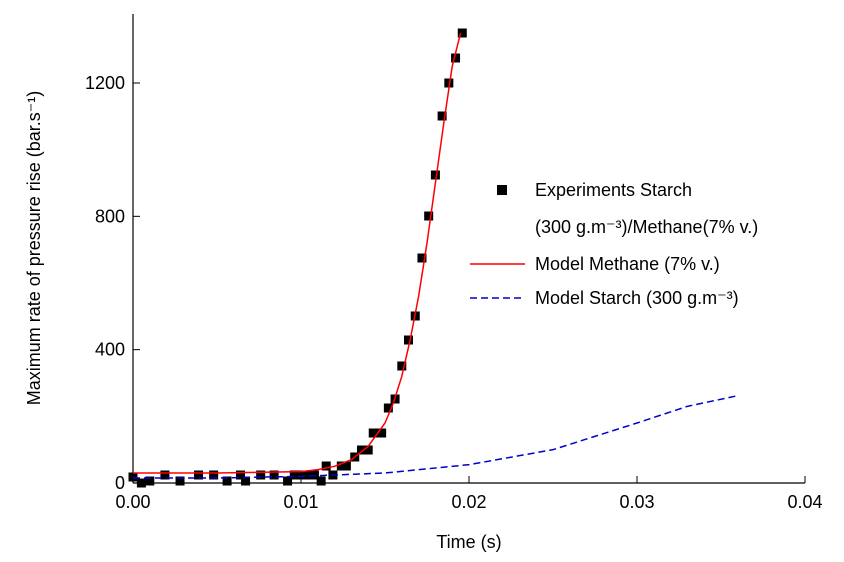  Describe the element at coordinates (34, 248) in the screenshot. I see `y-axis-label: Maximum rate of pressure rise (bar.s⁻¹)` at that location.